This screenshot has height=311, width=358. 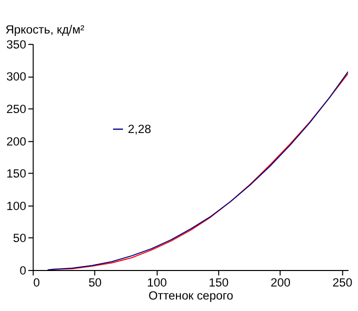 What do you see at coordinates (280, 282) in the screenshot?
I see `x-tick-label: 200` at bounding box center [280, 282].